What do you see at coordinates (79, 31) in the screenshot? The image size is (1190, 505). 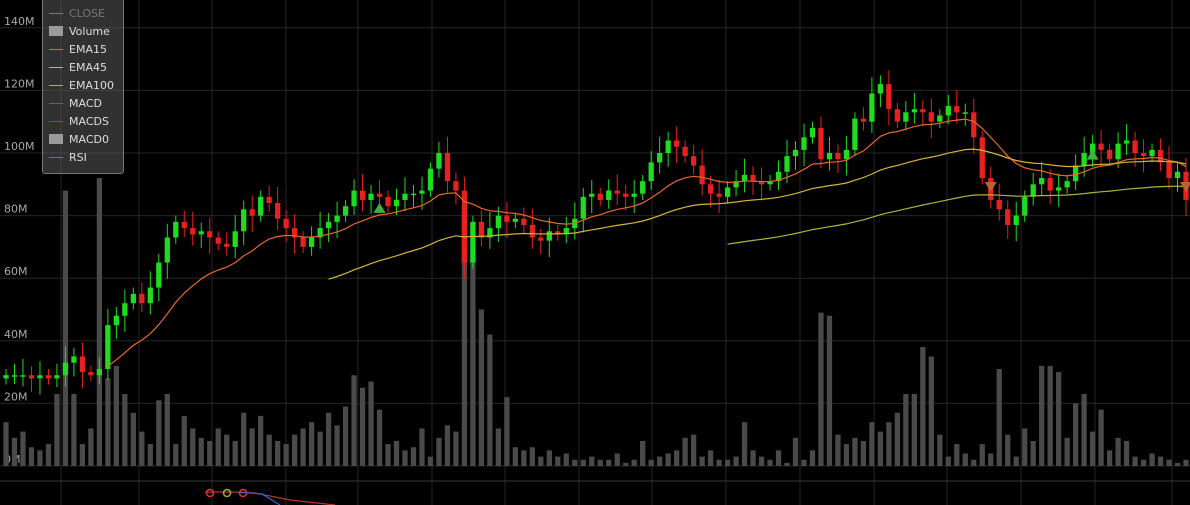 I see `legend-item-volume: Volume` at bounding box center [79, 31].